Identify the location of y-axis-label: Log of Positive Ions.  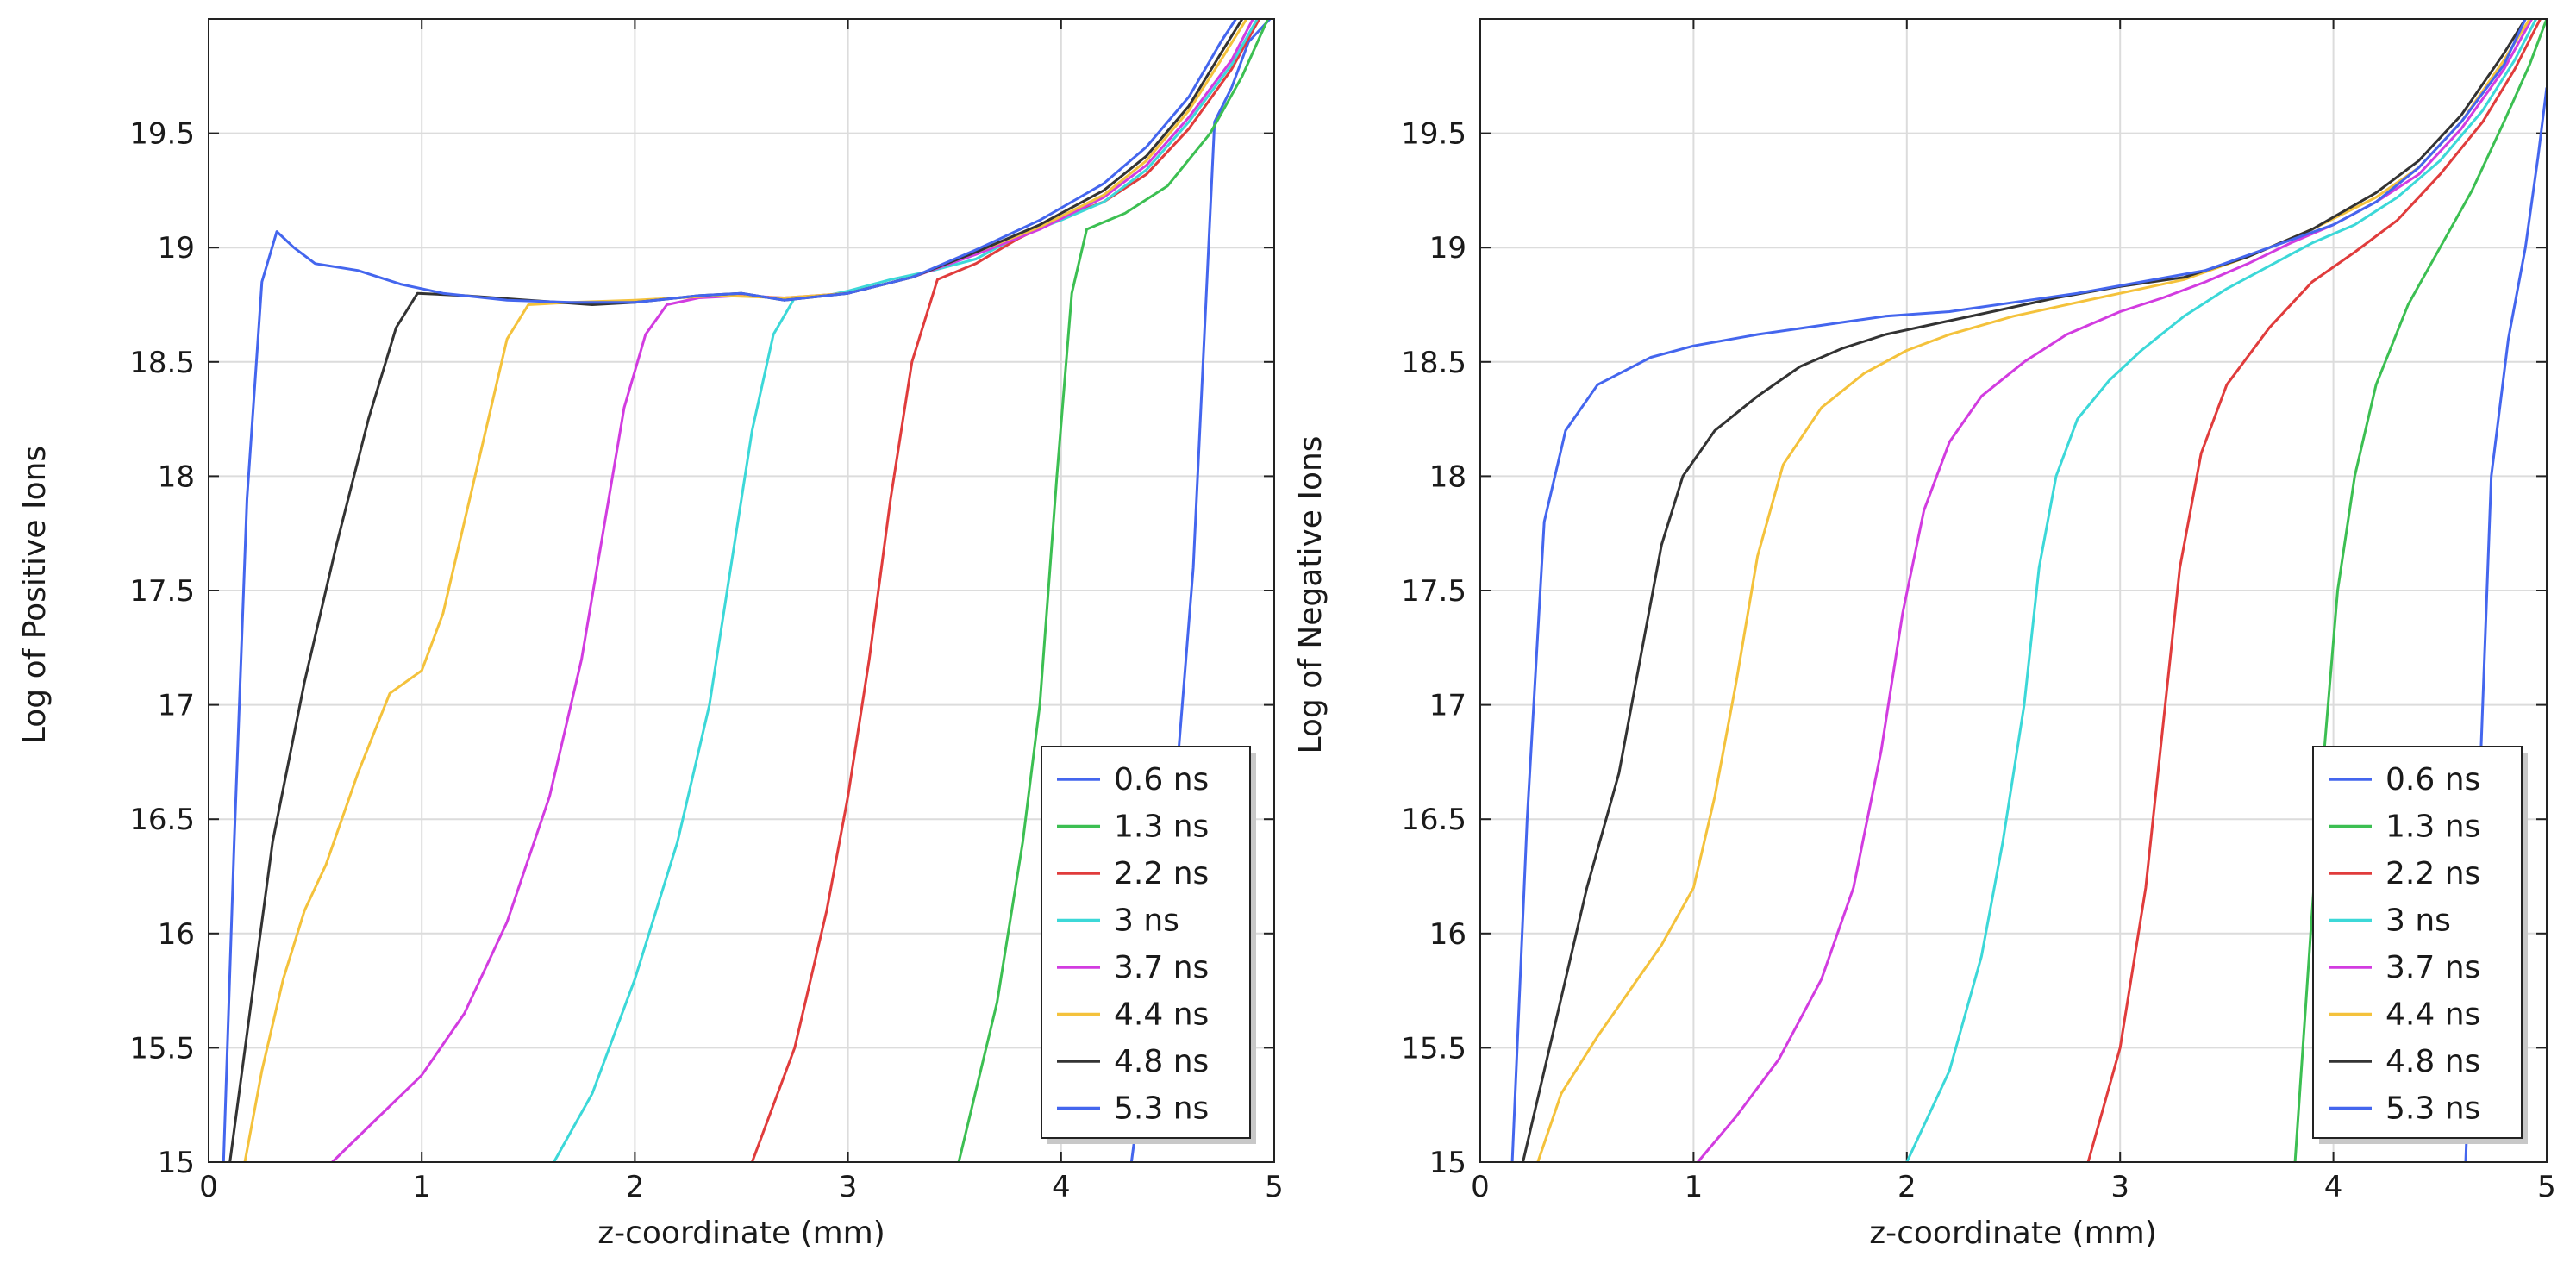
(35, 595).